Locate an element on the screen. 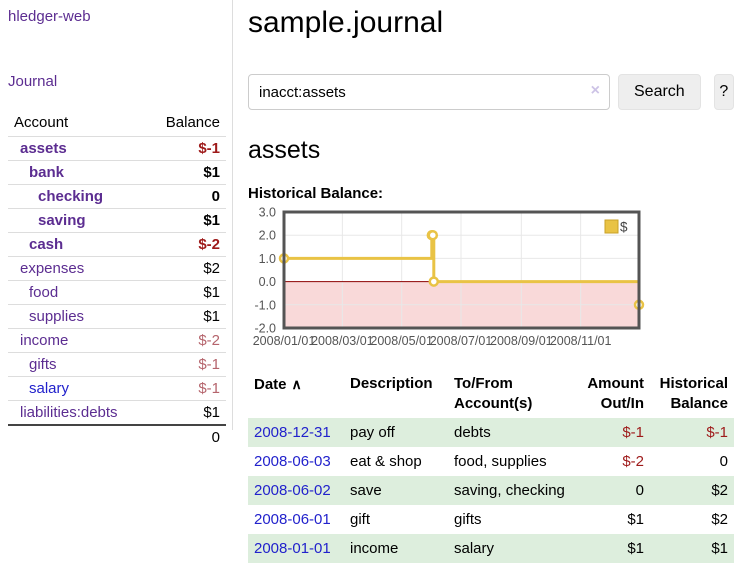  x-tick-label: 2008/09/01 is located at coordinates (521, 341).